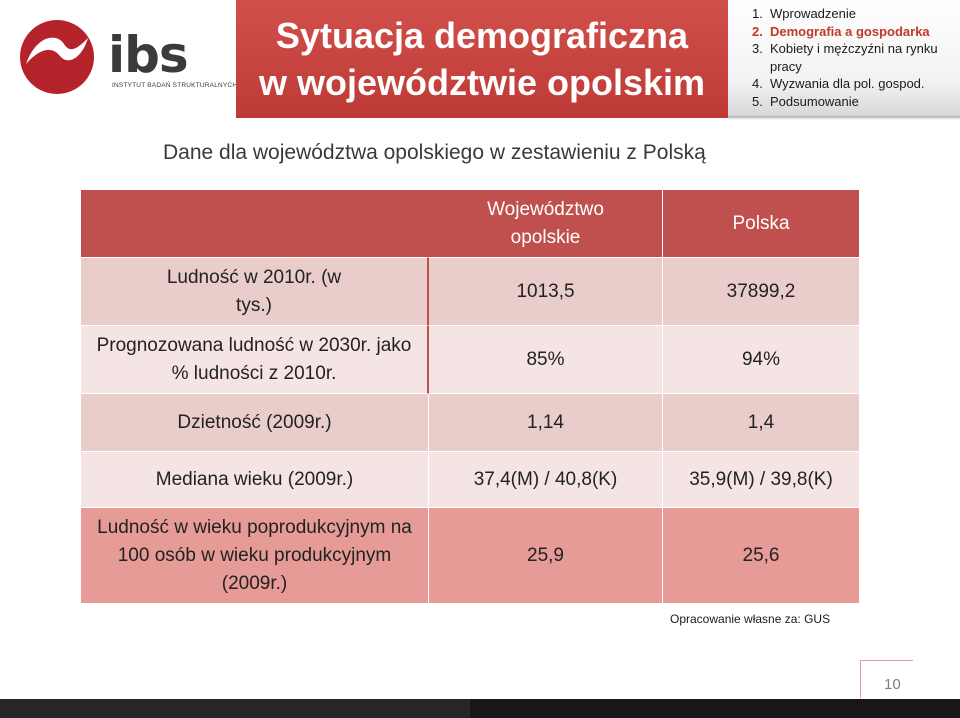 This screenshot has width=960, height=718. Describe the element at coordinates (546, 292) in the screenshot. I see `cell-population-2010-opolskie: 1013,5` at that location.